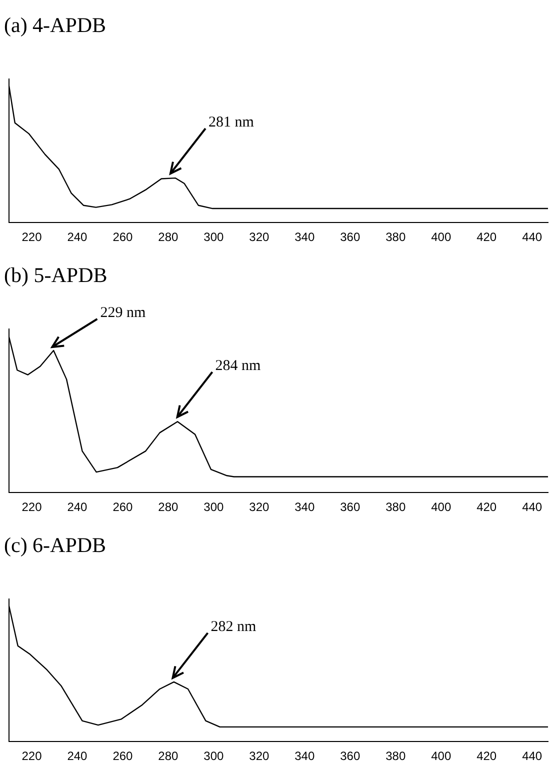 Image resolution: width=552 pixels, height=769 pixels. Describe the element at coordinates (55, 25) in the screenshot. I see `chart-title: (a) 4-APDB` at that location.